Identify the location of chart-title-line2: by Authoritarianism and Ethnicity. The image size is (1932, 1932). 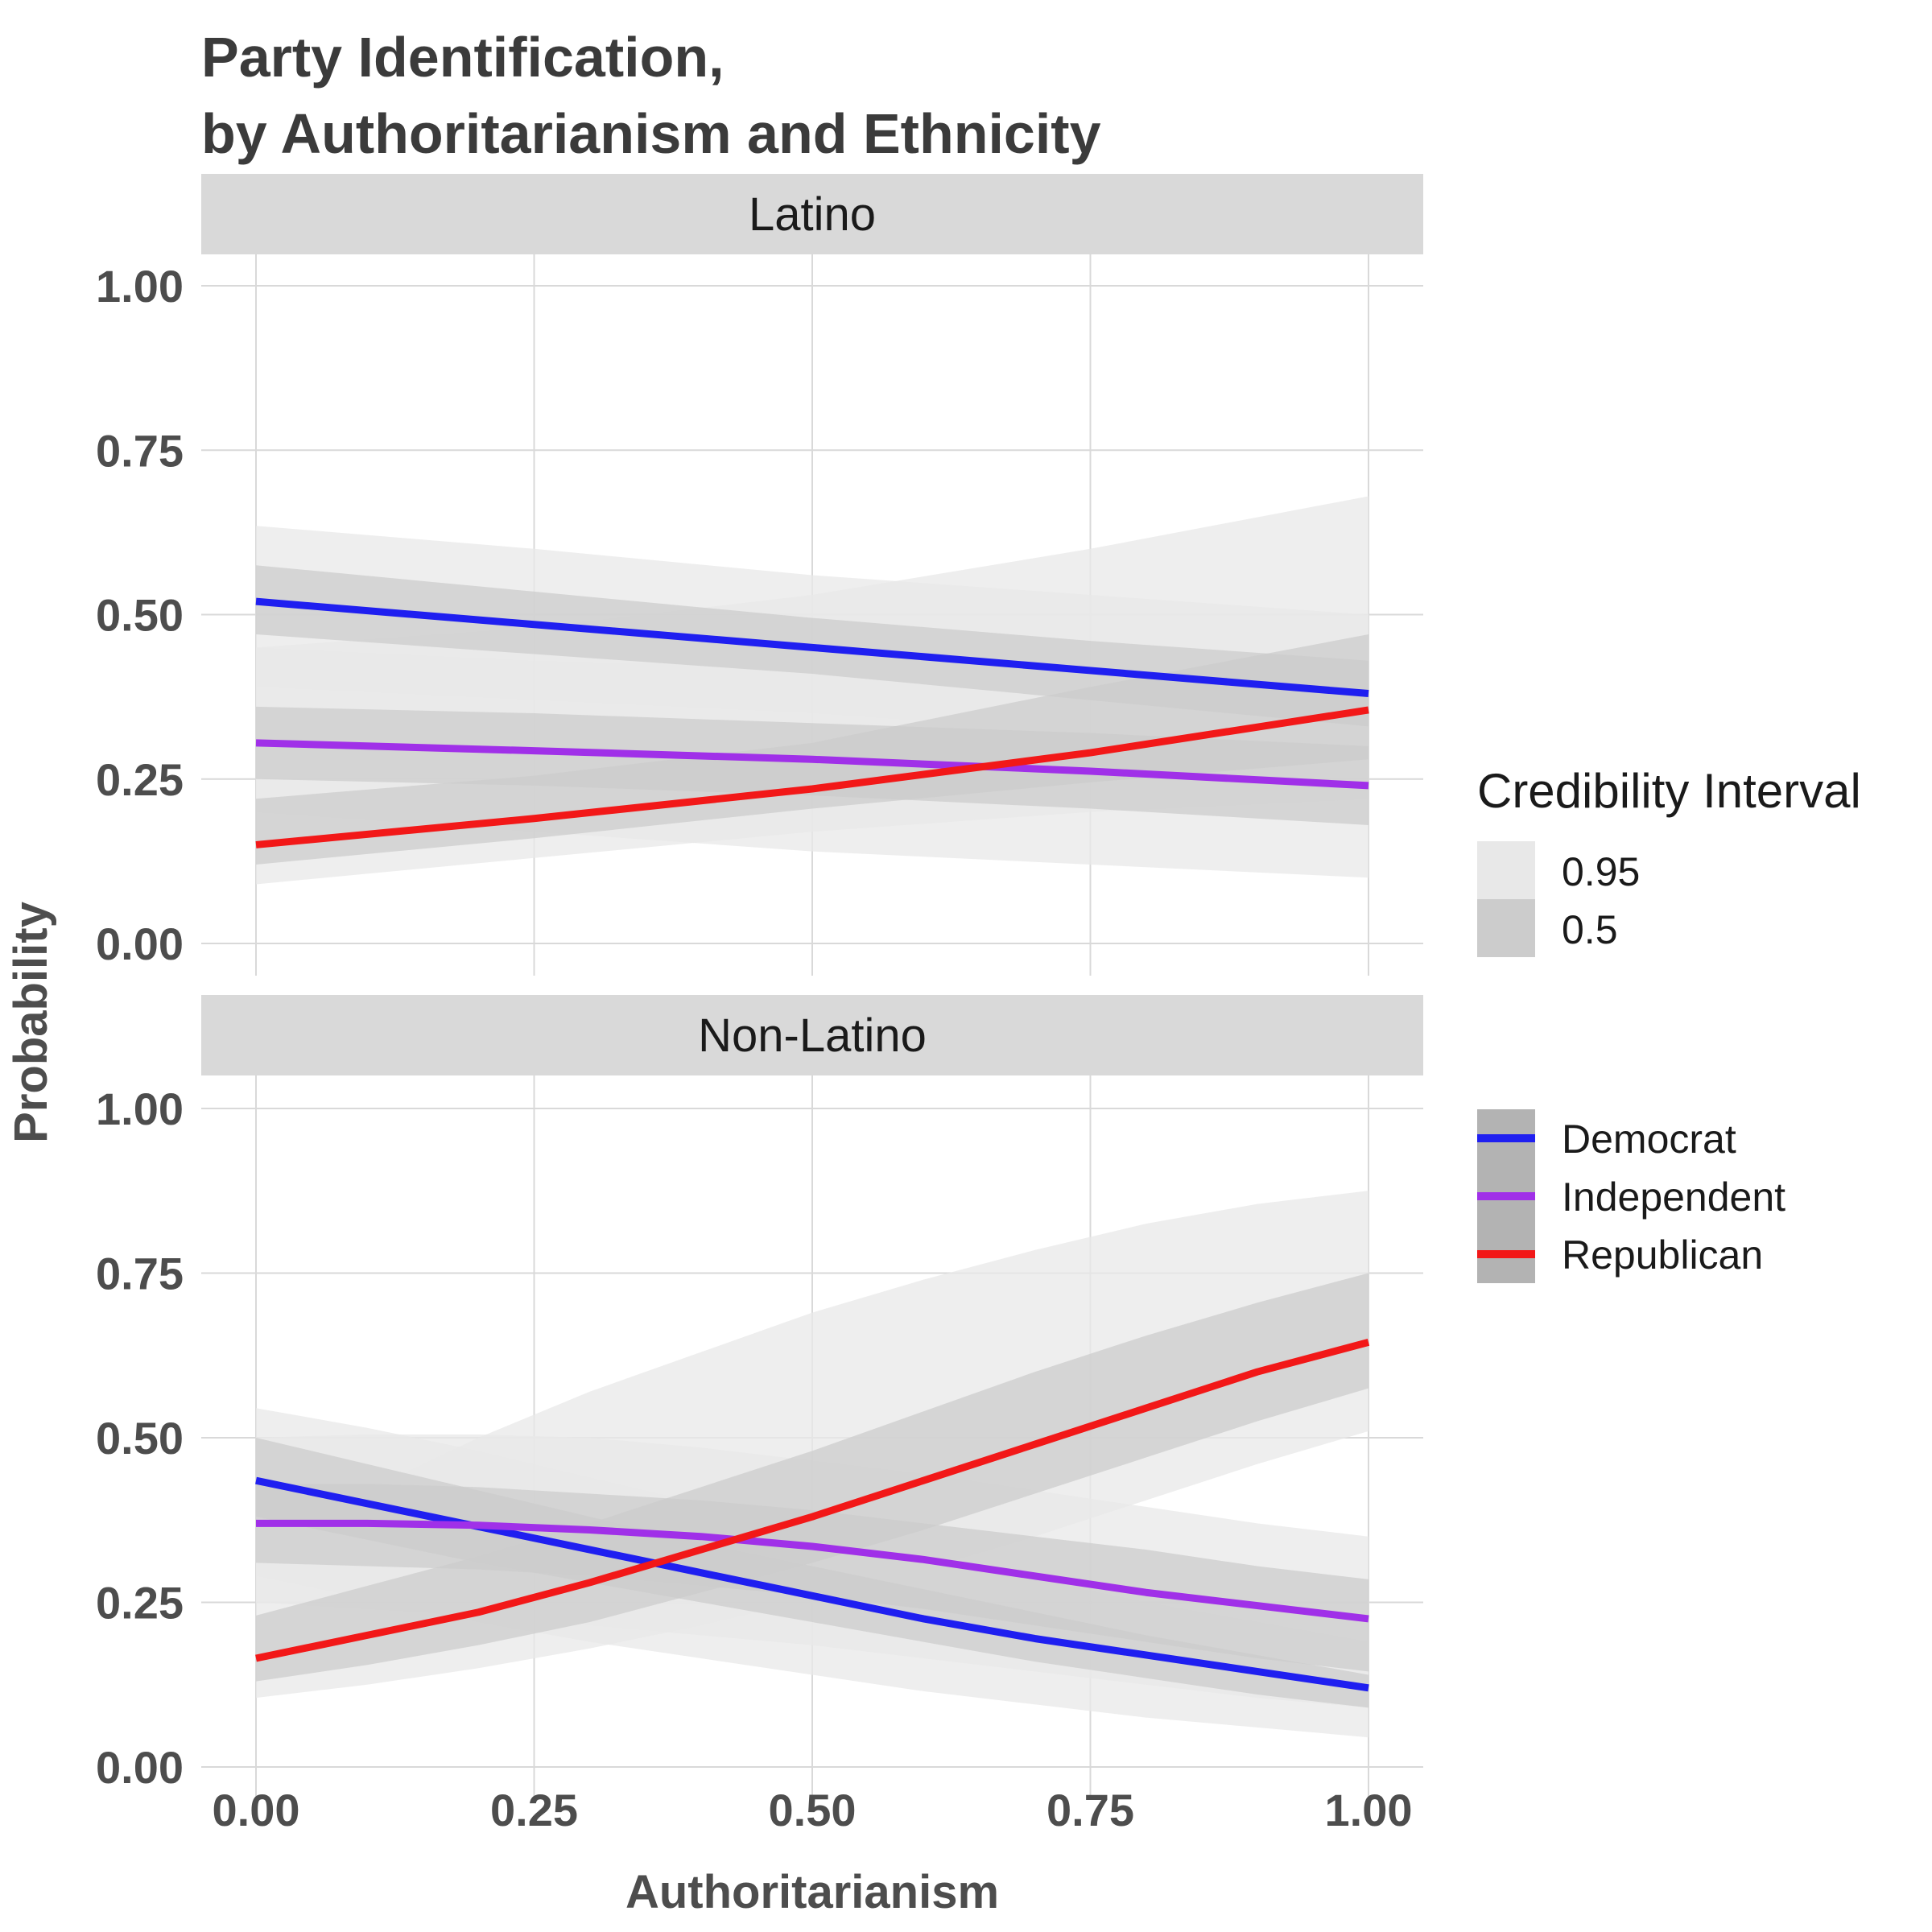
(651, 133).